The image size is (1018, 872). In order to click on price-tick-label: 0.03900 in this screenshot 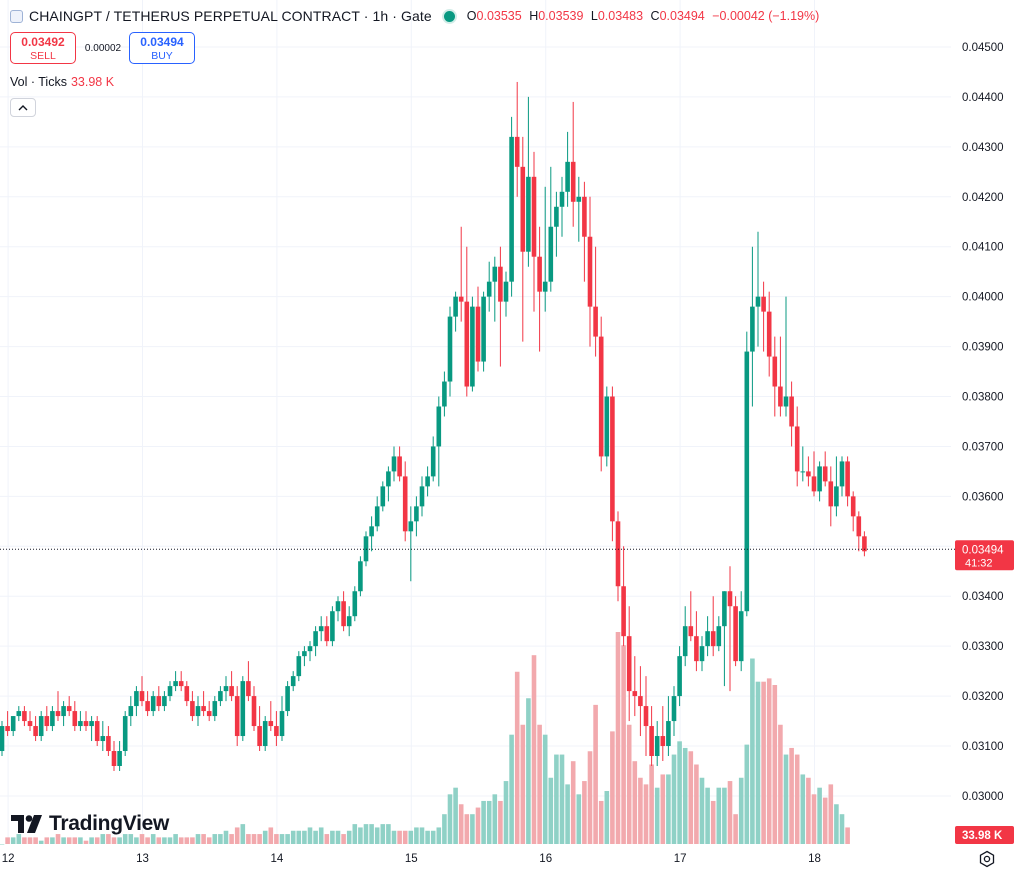, I will do `click(983, 348)`.